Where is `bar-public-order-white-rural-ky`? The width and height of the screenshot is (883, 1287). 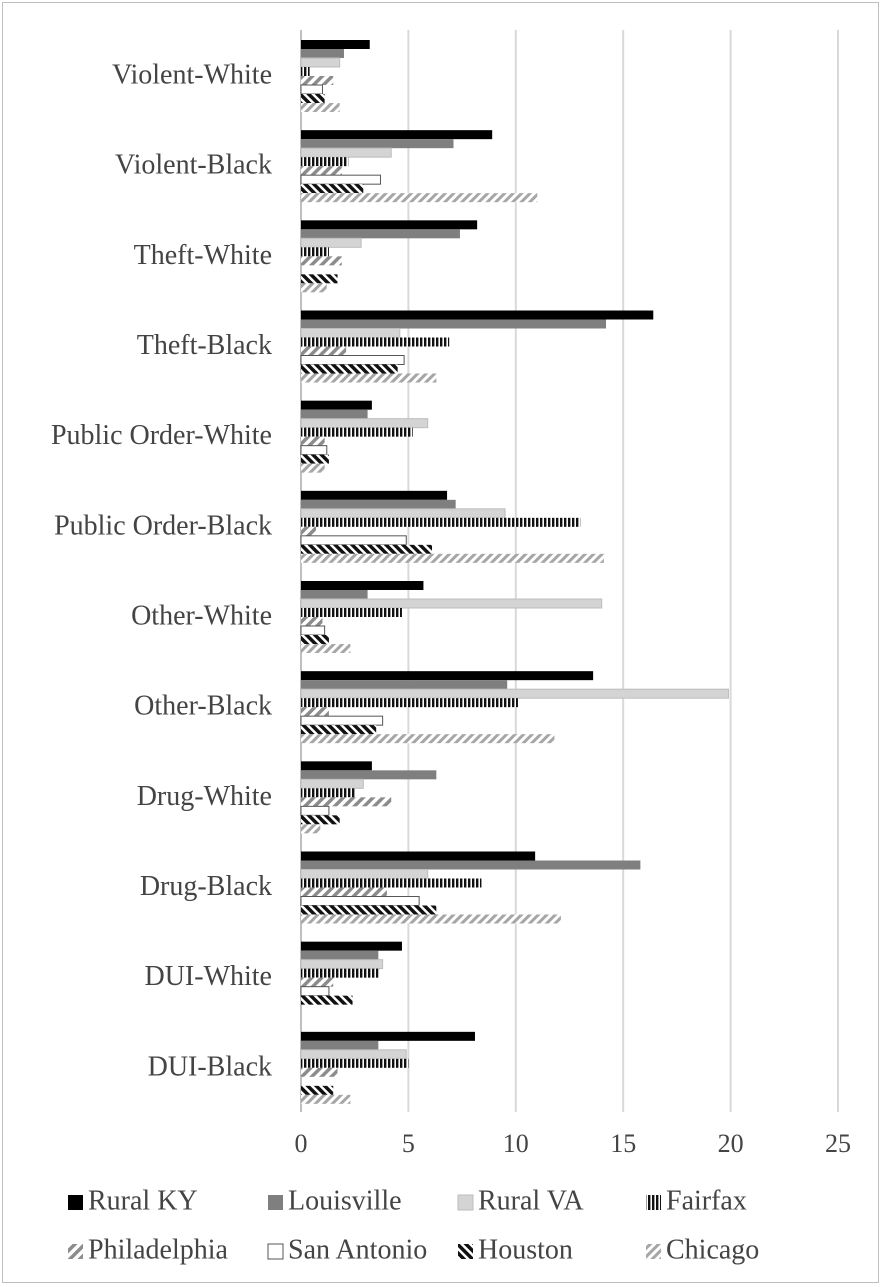 bar-public-order-white-rural-ky is located at coordinates (336, 405).